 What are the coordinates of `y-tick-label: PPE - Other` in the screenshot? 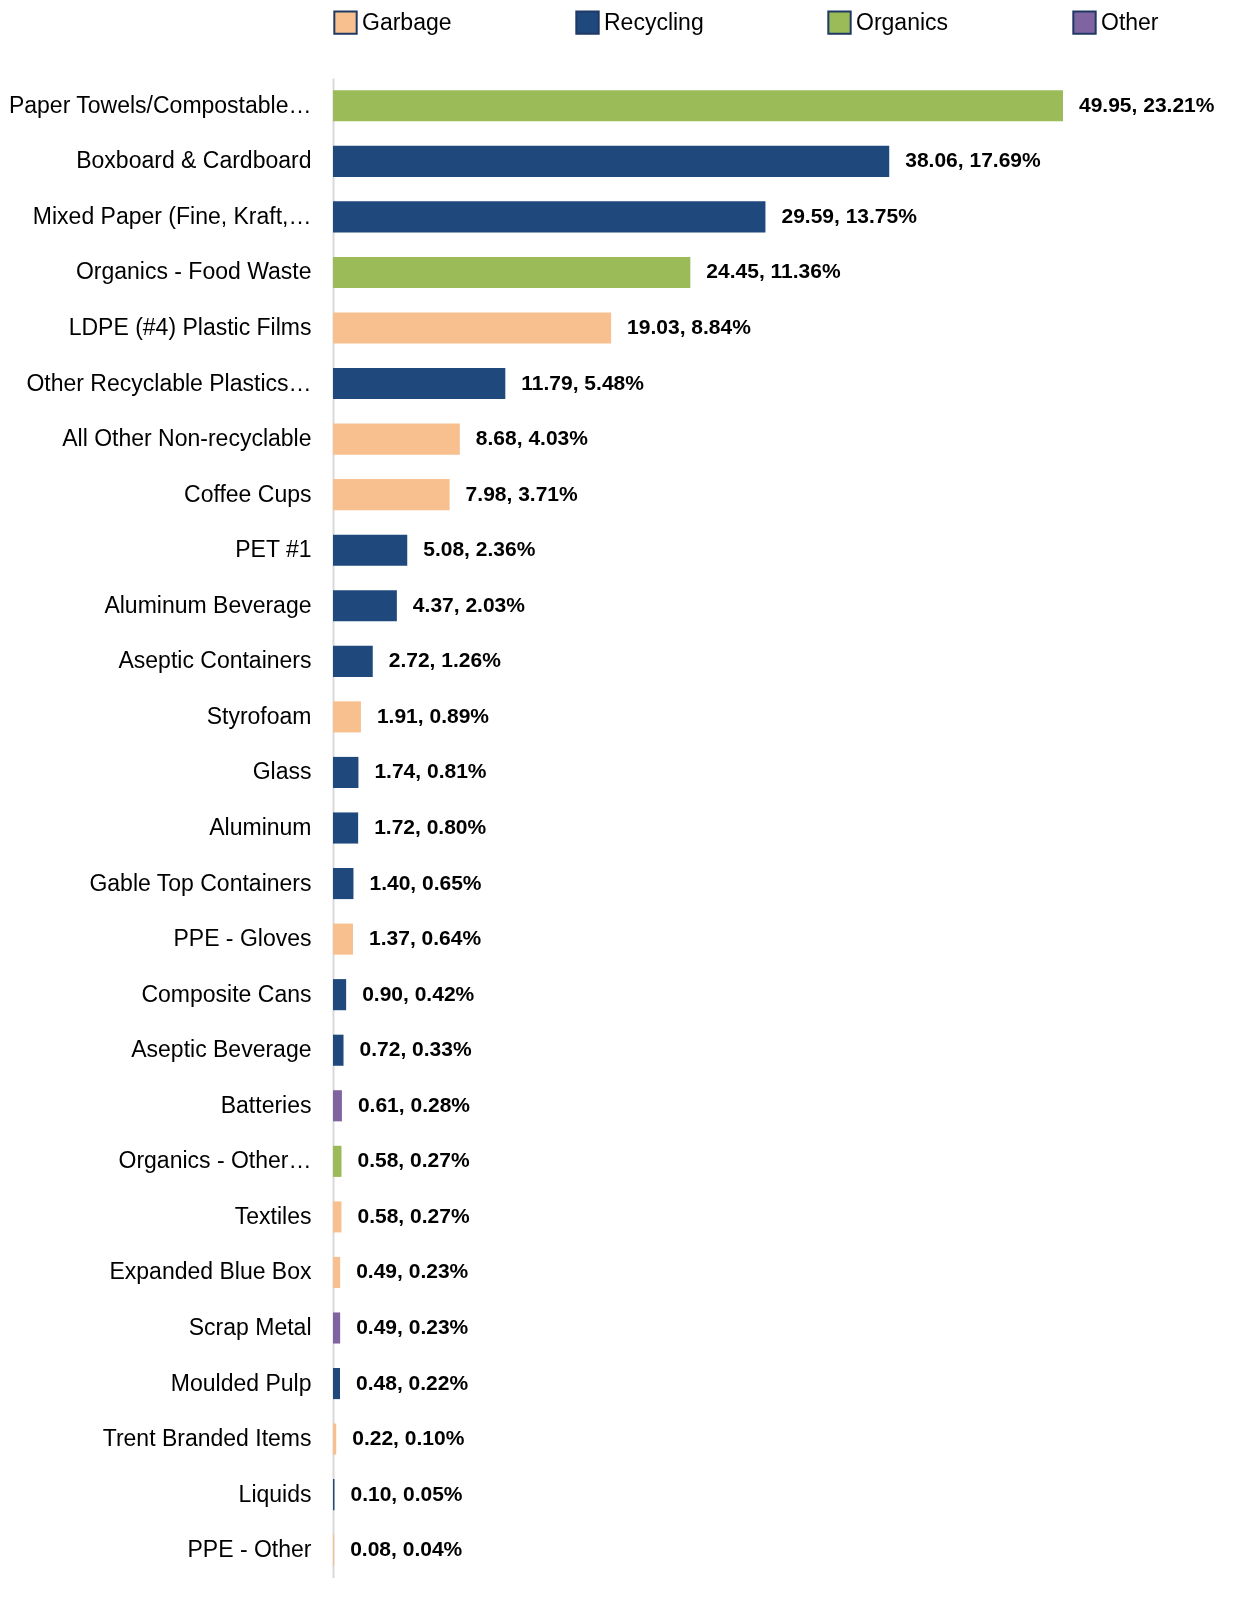 It's located at (249, 1549).